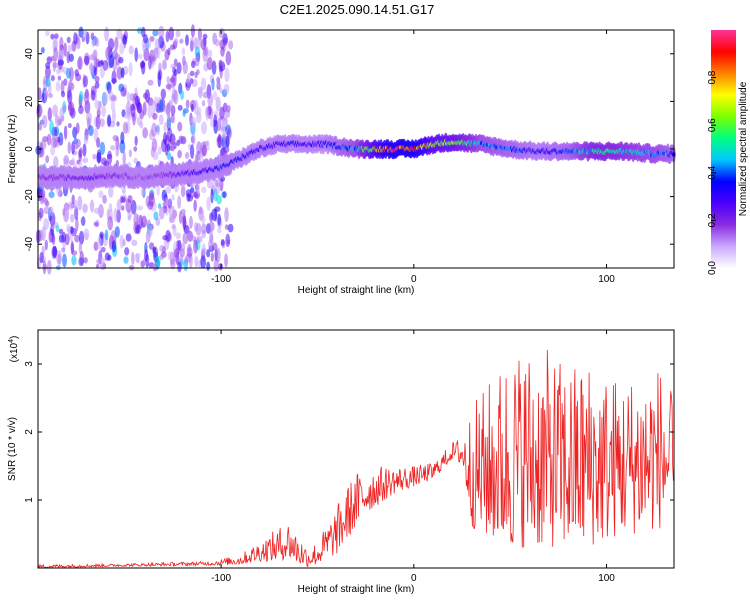 The image size is (750, 600). What do you see at coordinates (606, 578) in the screenshot?
I see `x-tick-label: 100` at bounding box center [606, 578].